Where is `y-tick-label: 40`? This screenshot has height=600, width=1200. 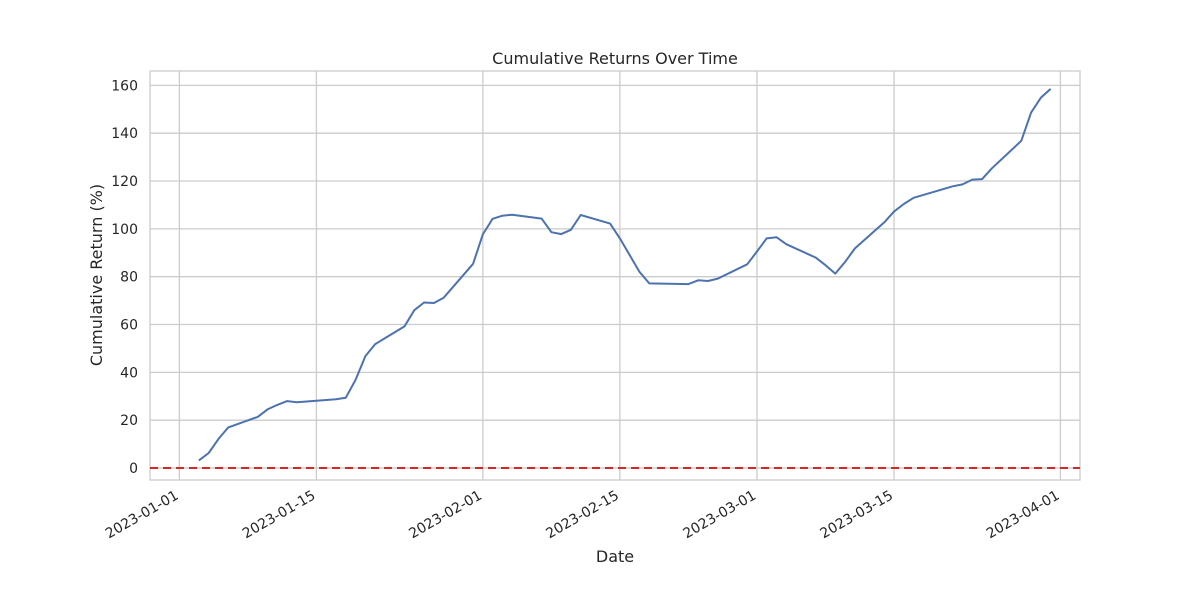 y-tick-label: 40 is located at coordinates (129, 373).